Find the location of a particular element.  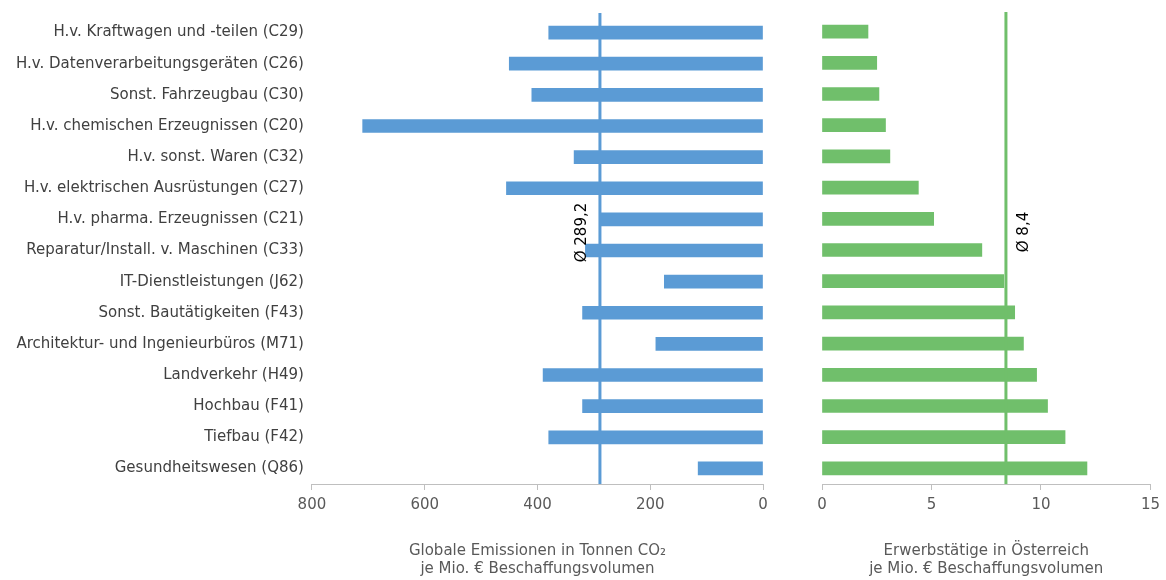

y-tick-label: Gesundheitswesen (Q86) is located at coordinates (209, 467).